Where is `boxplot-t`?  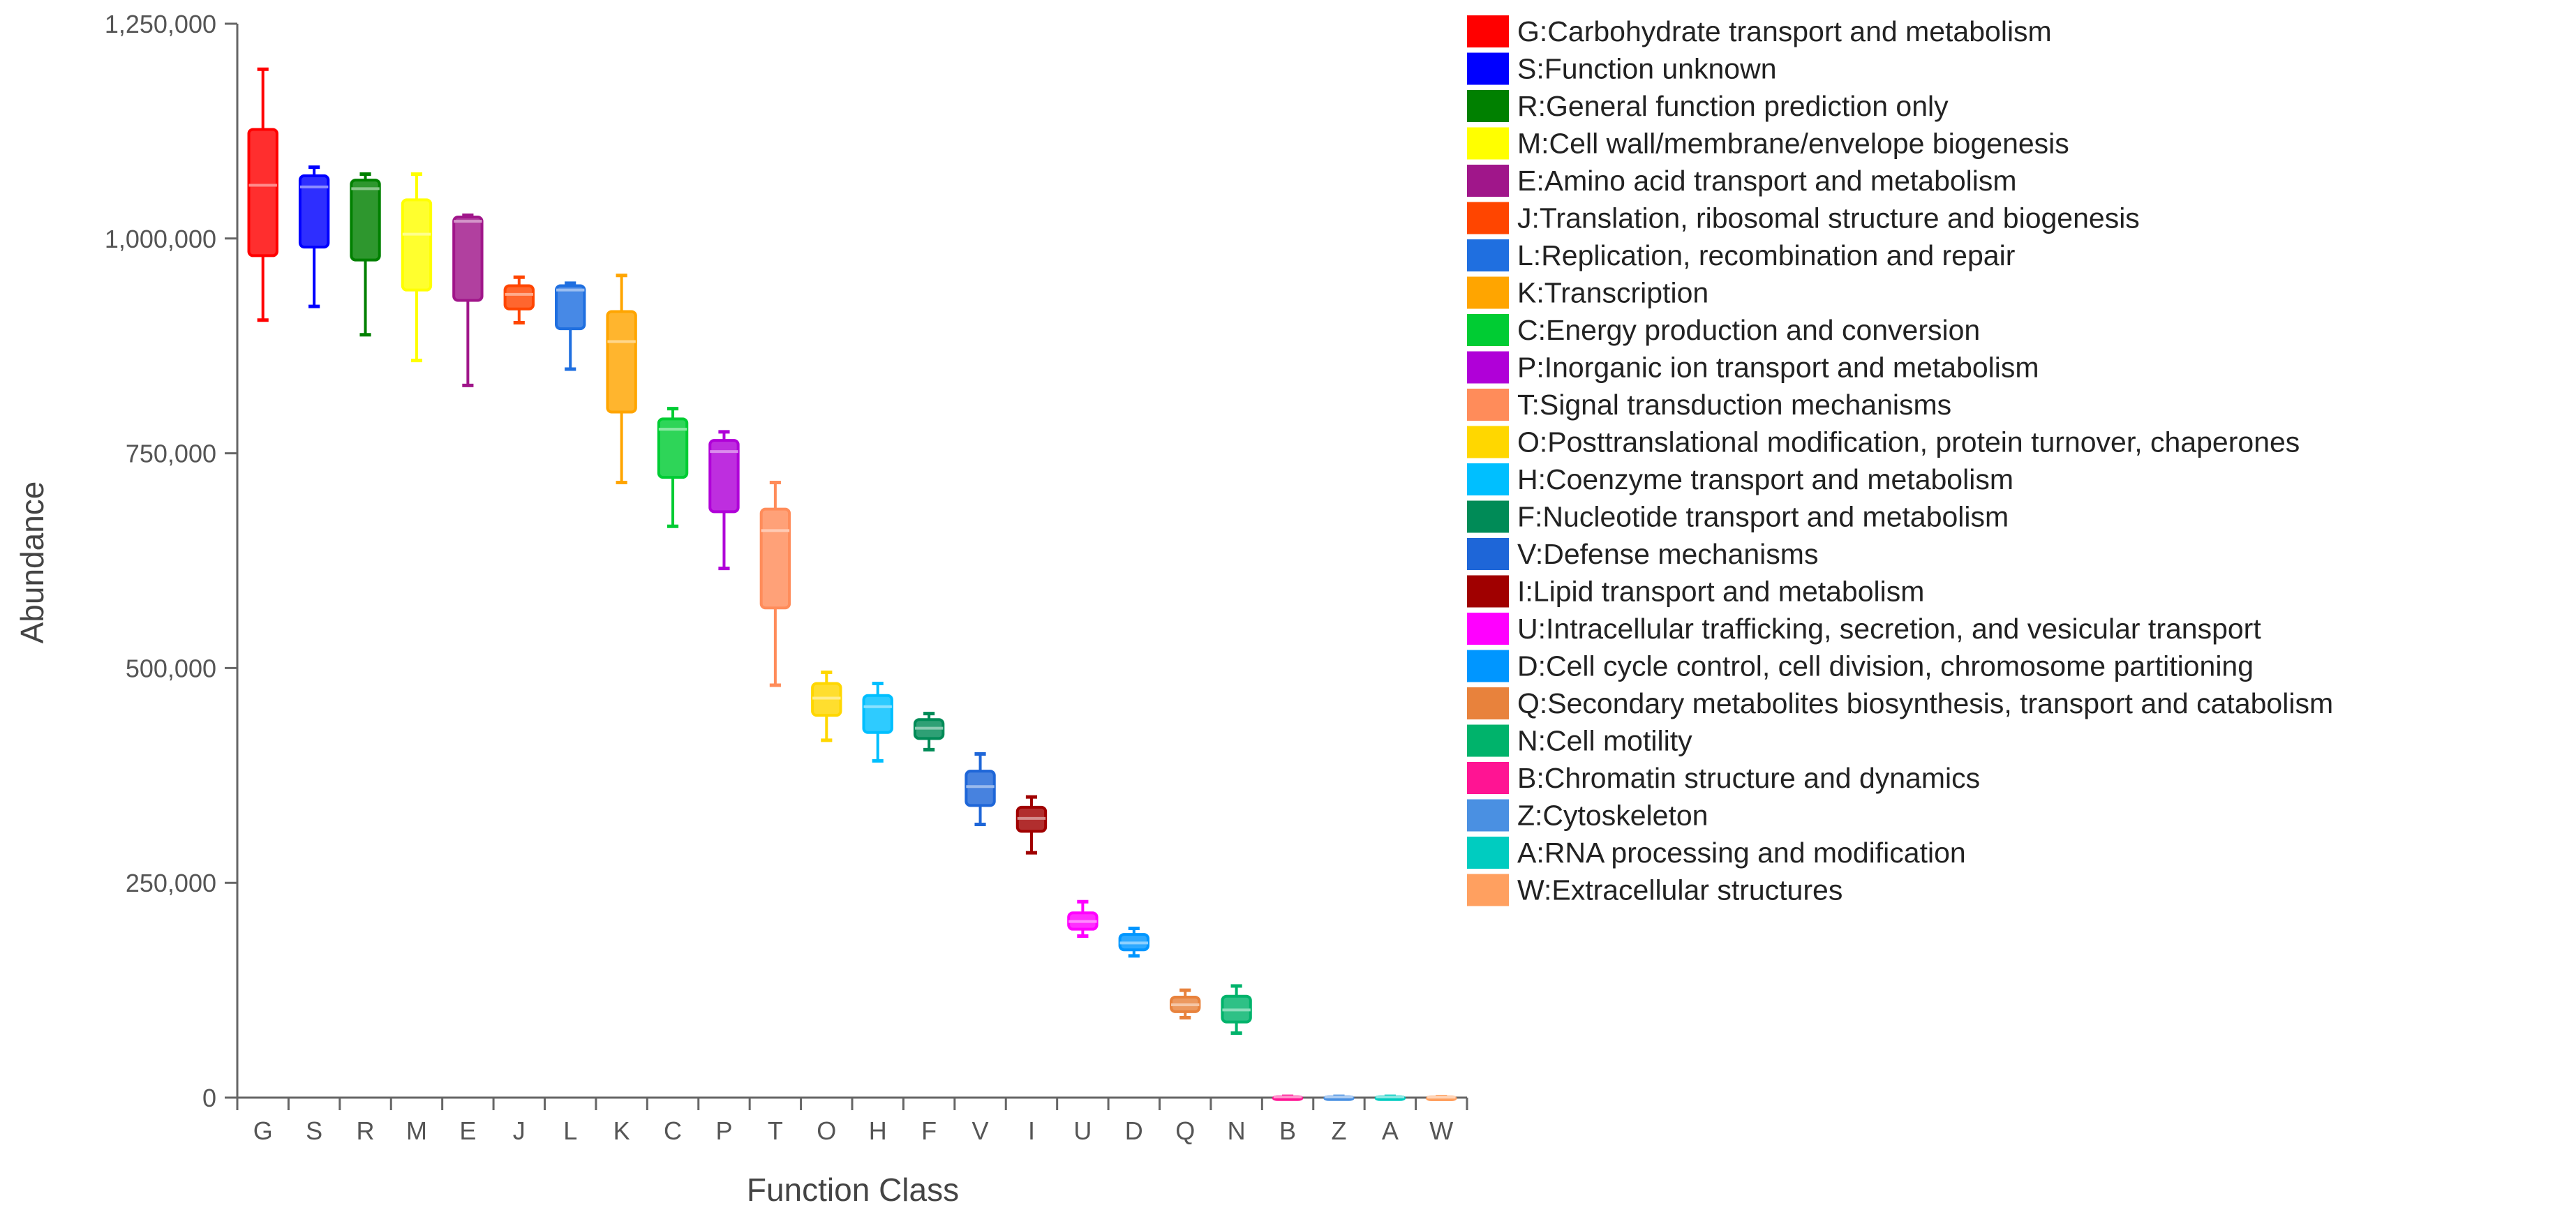
boxplot-t is located at coordinates (775, 583).